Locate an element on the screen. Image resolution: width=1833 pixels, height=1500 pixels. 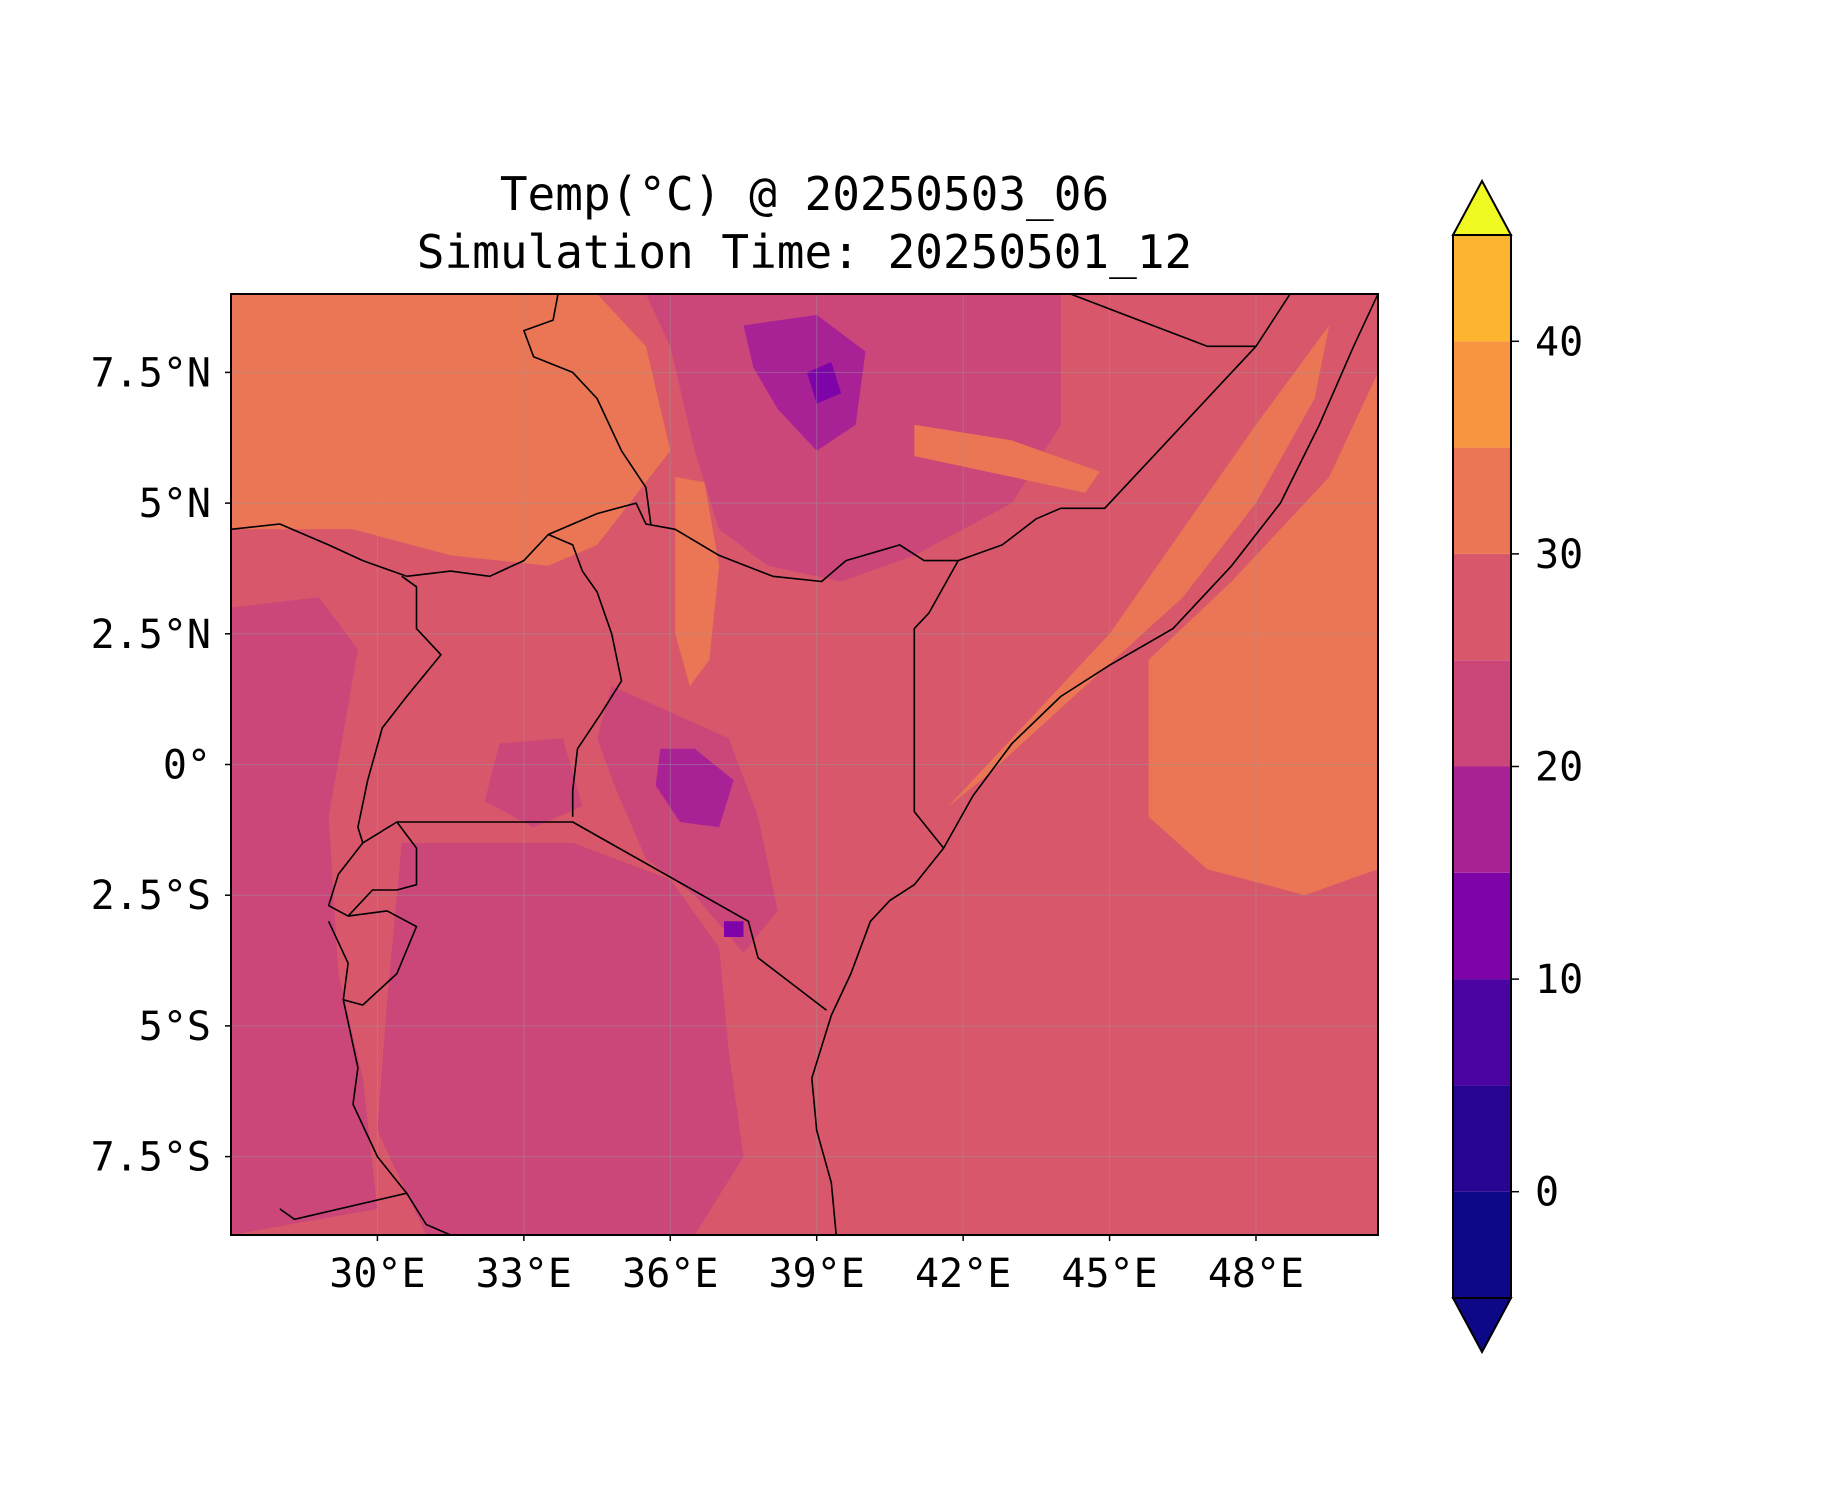
y-tick-label: 7.5°S is located at coordinates (151, 1158).